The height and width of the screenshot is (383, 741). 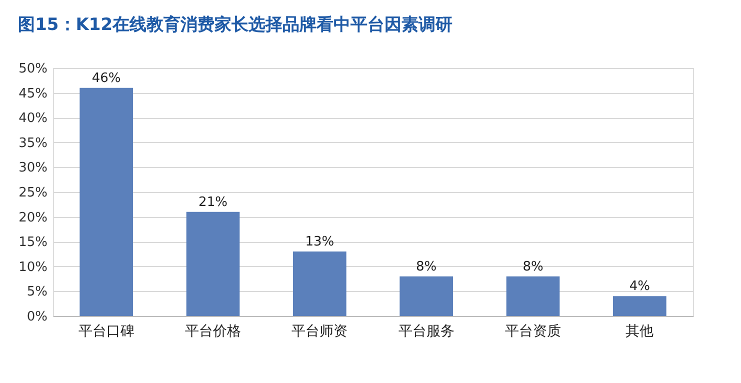 I want to click on x-tick-label: 平台服务, so click(x=426, y=332).